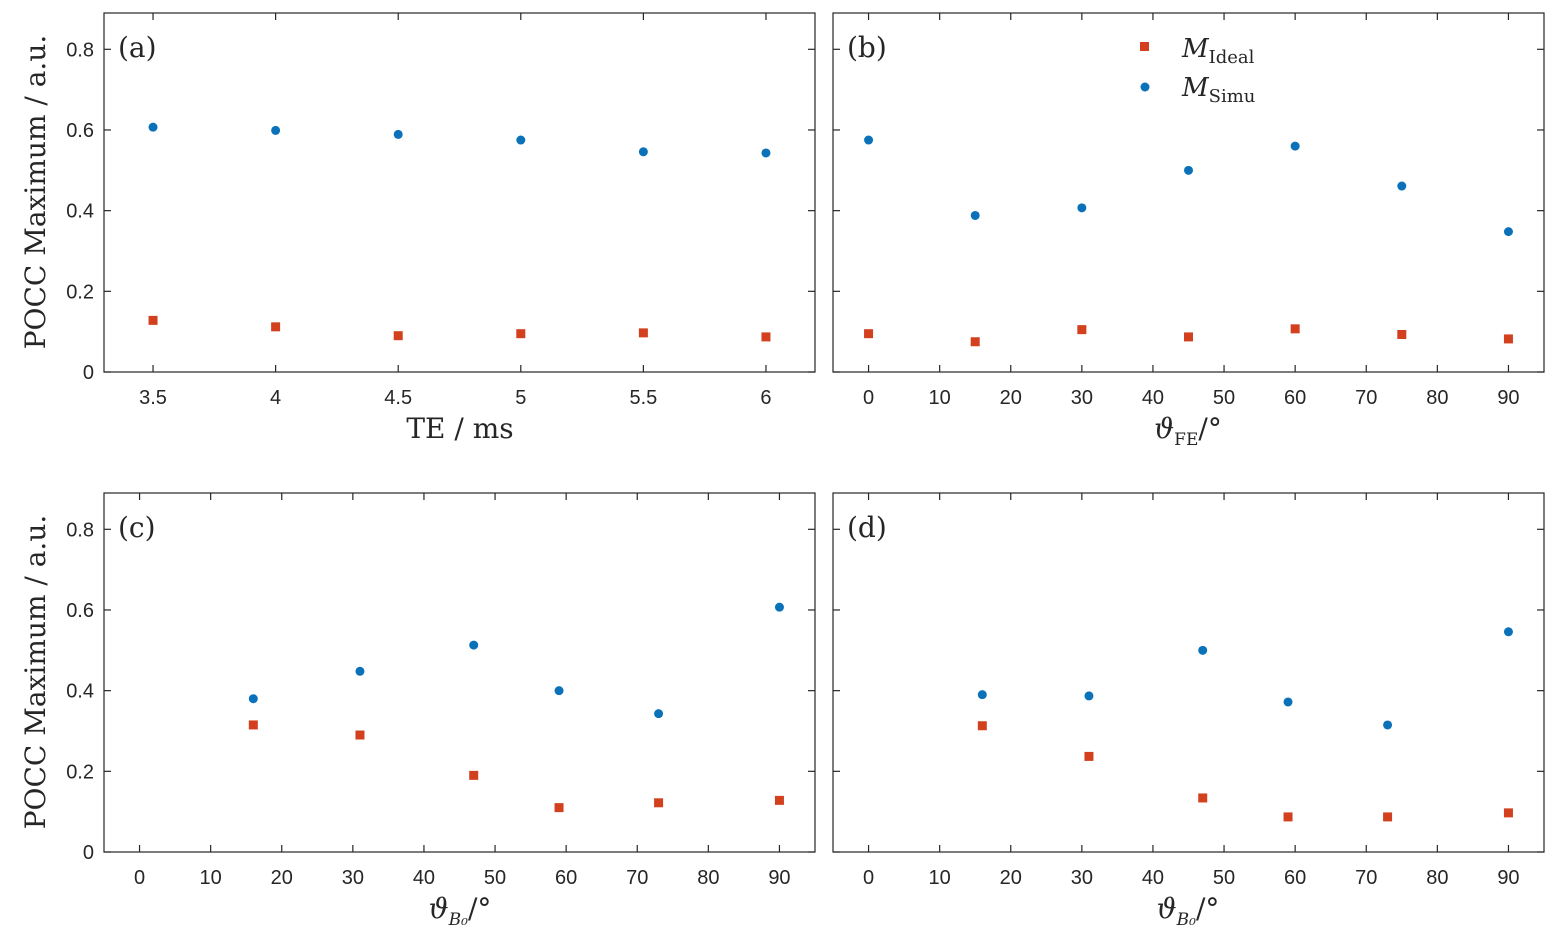 The width and height of the screenshot is (1550, 946). Describe the element at coordinates (1295, 398) in the screenshot. I see `panel-b-xtick-label: 60` at that location.